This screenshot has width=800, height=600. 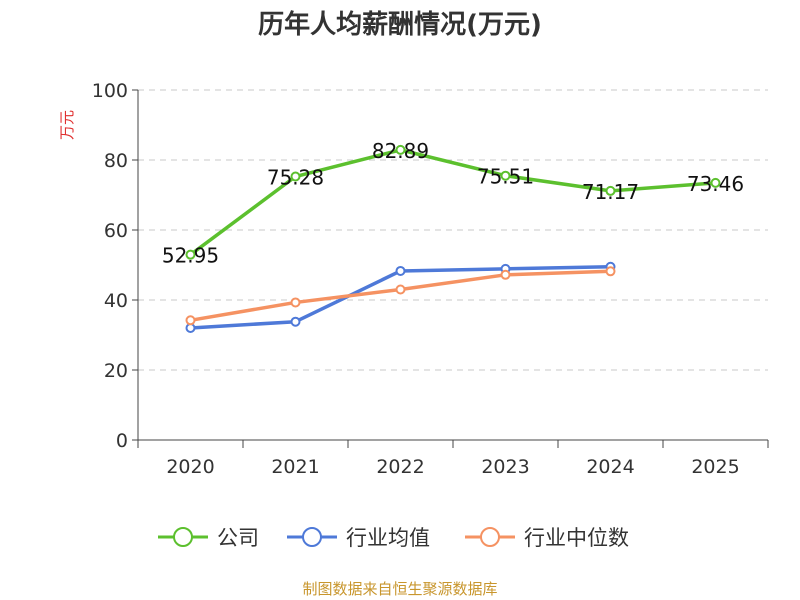 What do you see at coordinates (400, 467) in the screenshot?
I see `x-tick-label: 2022` at bounding box center [400, 467].